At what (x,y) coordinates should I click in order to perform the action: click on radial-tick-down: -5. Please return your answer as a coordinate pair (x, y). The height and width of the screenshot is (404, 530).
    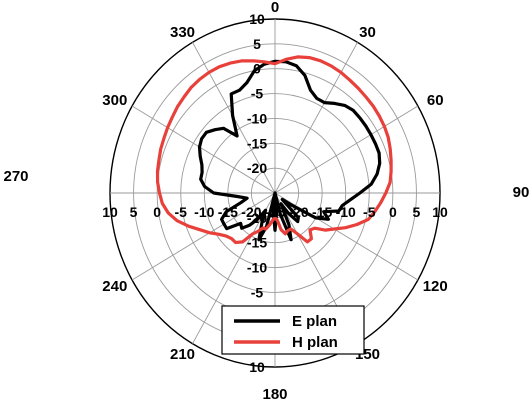
    Looking at the image, I should click on (257, 292).